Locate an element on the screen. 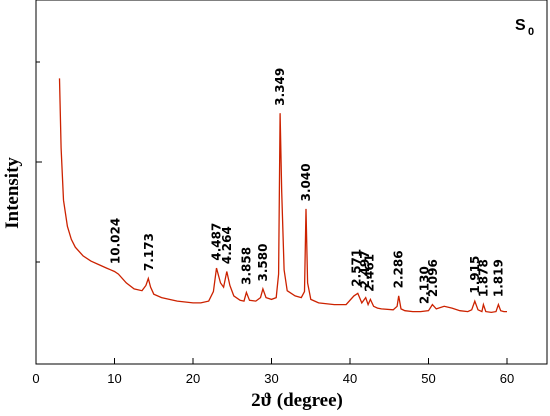 This screenshot has height=416, width=550. sample-label-subscript: 0 is located at coordinates (531, 32).